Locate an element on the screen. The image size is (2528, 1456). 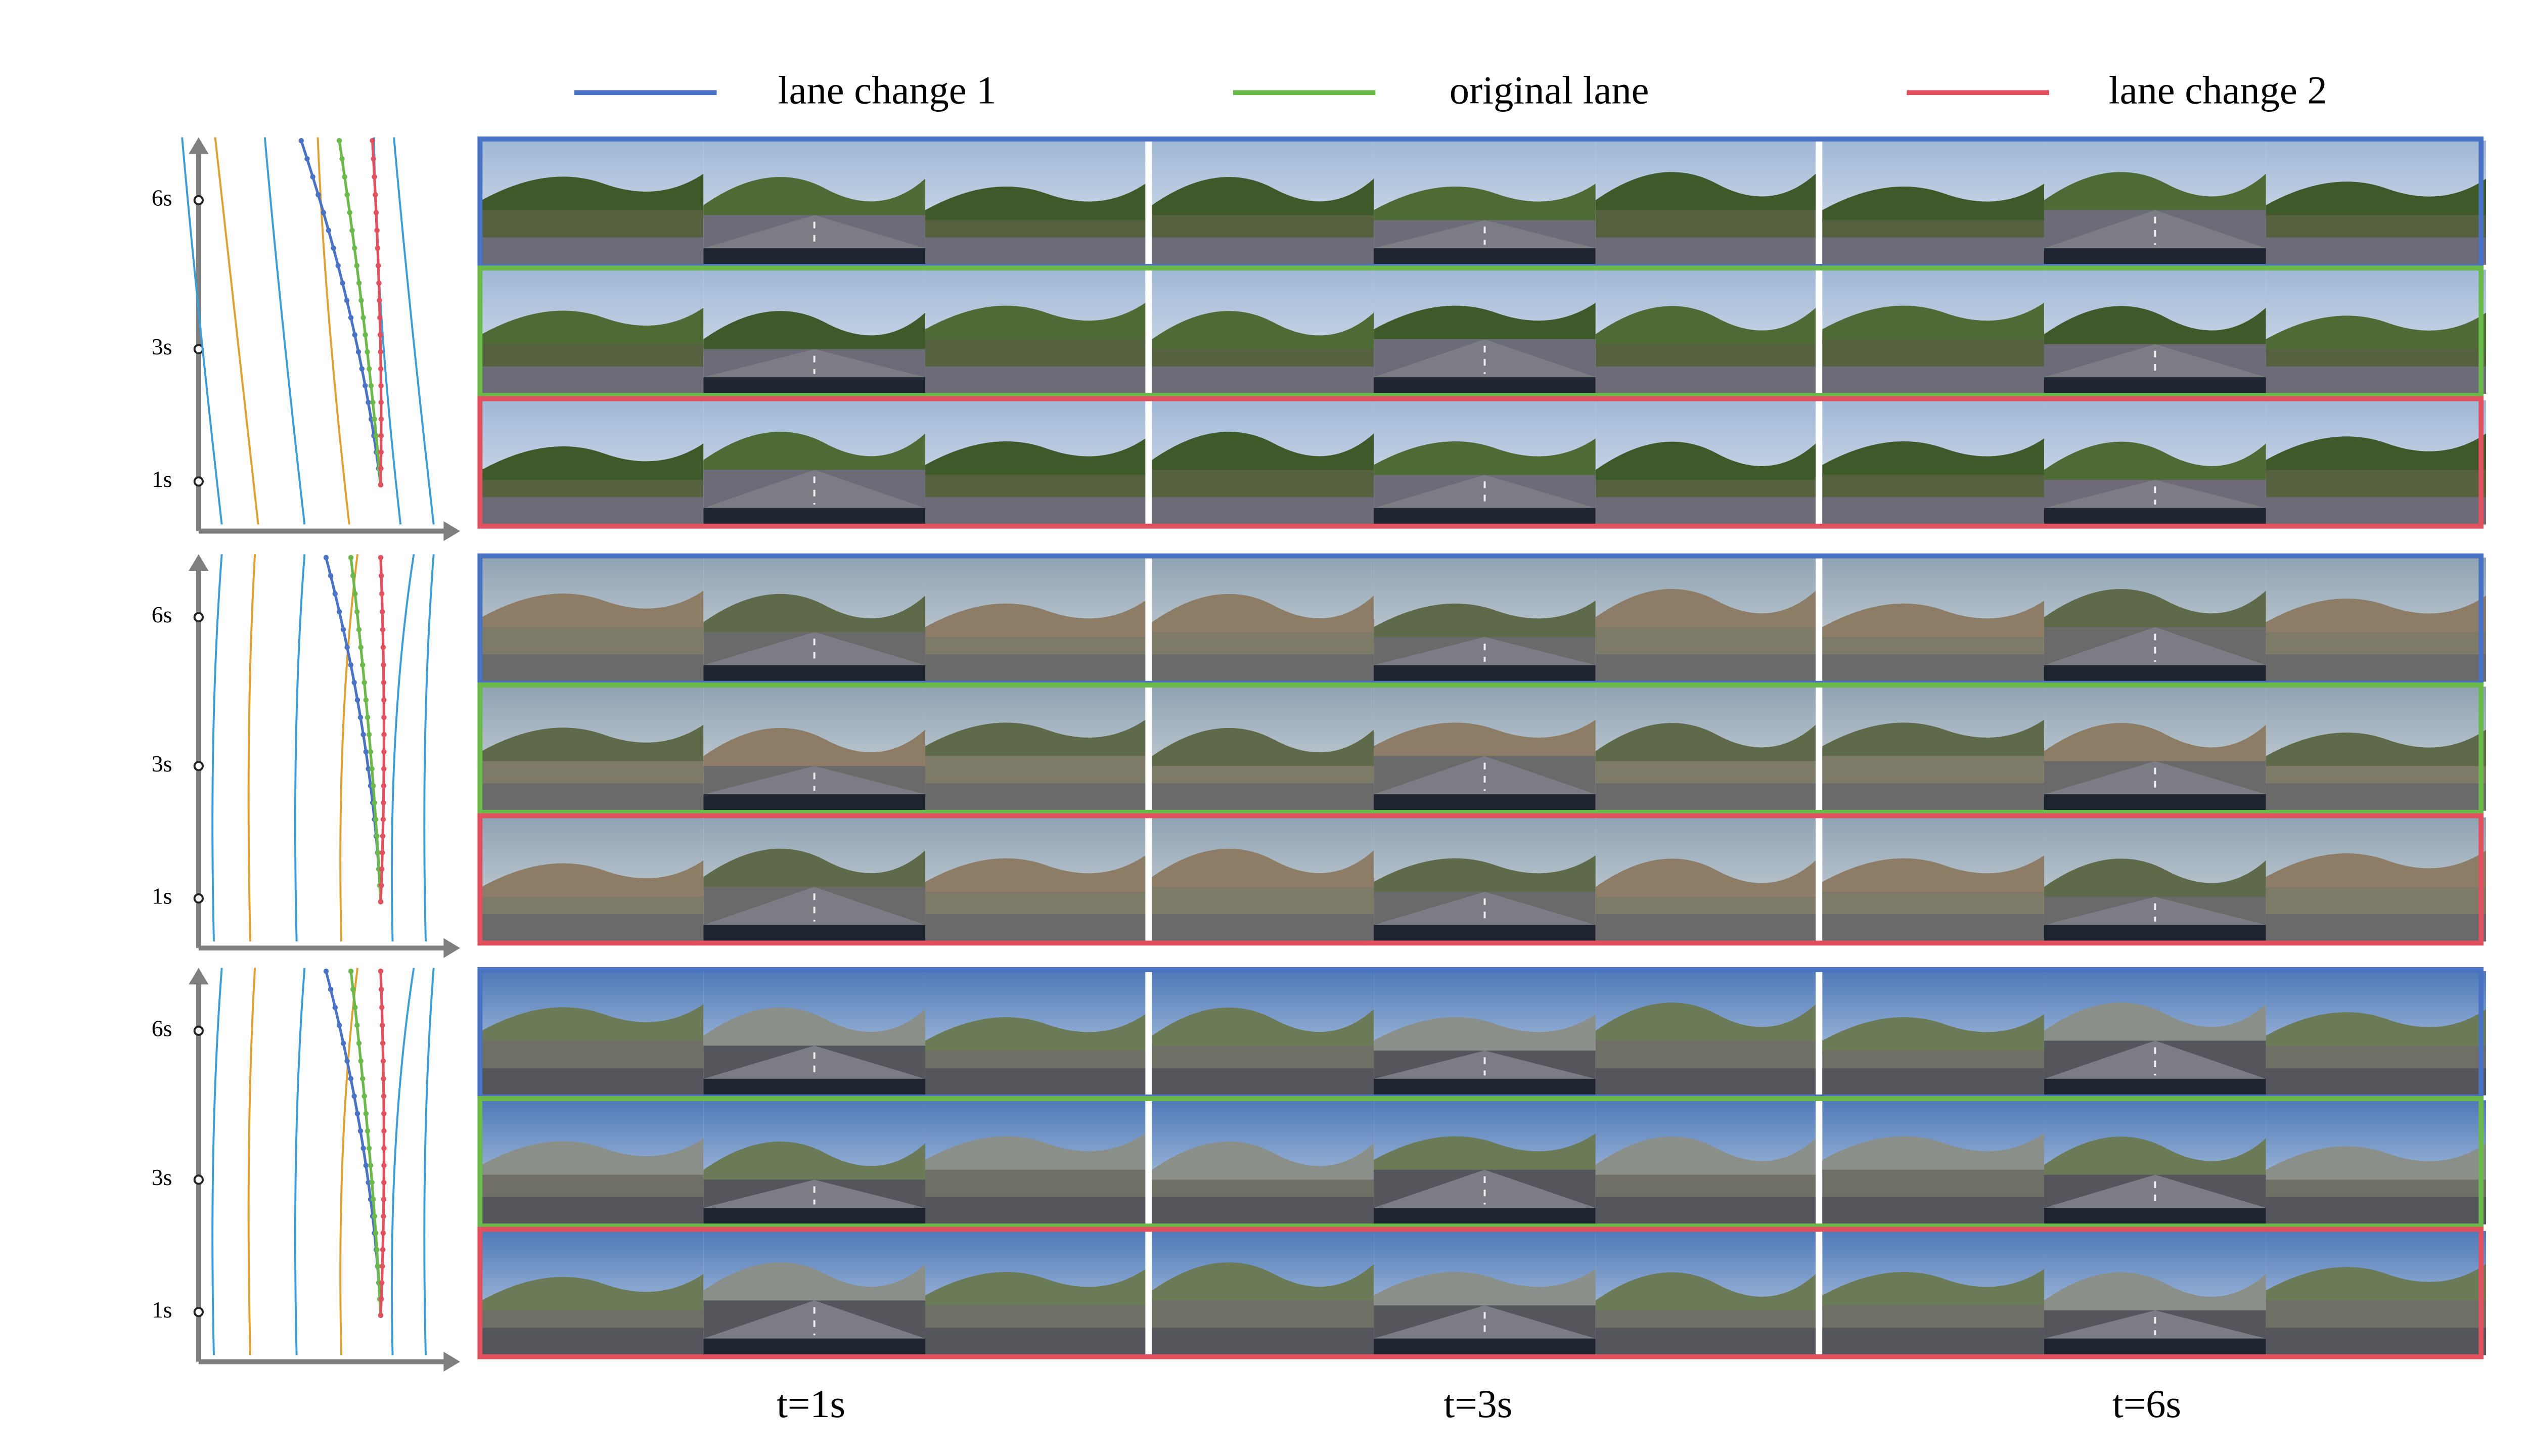
lane-line is located at coordinates (252, 1161).